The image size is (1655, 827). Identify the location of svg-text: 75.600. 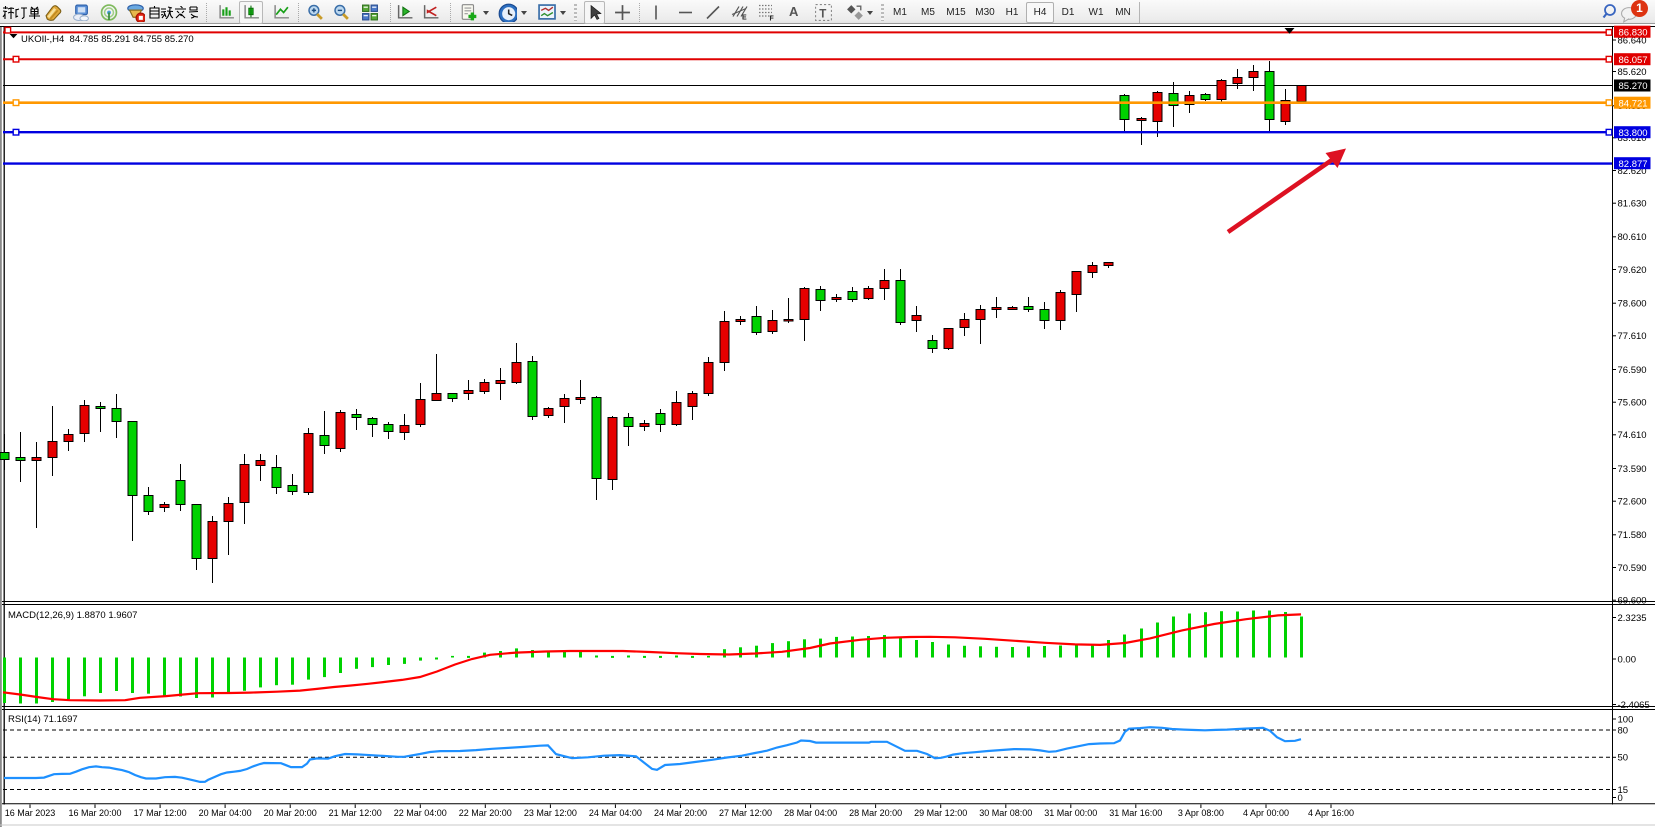
(1632, 403).